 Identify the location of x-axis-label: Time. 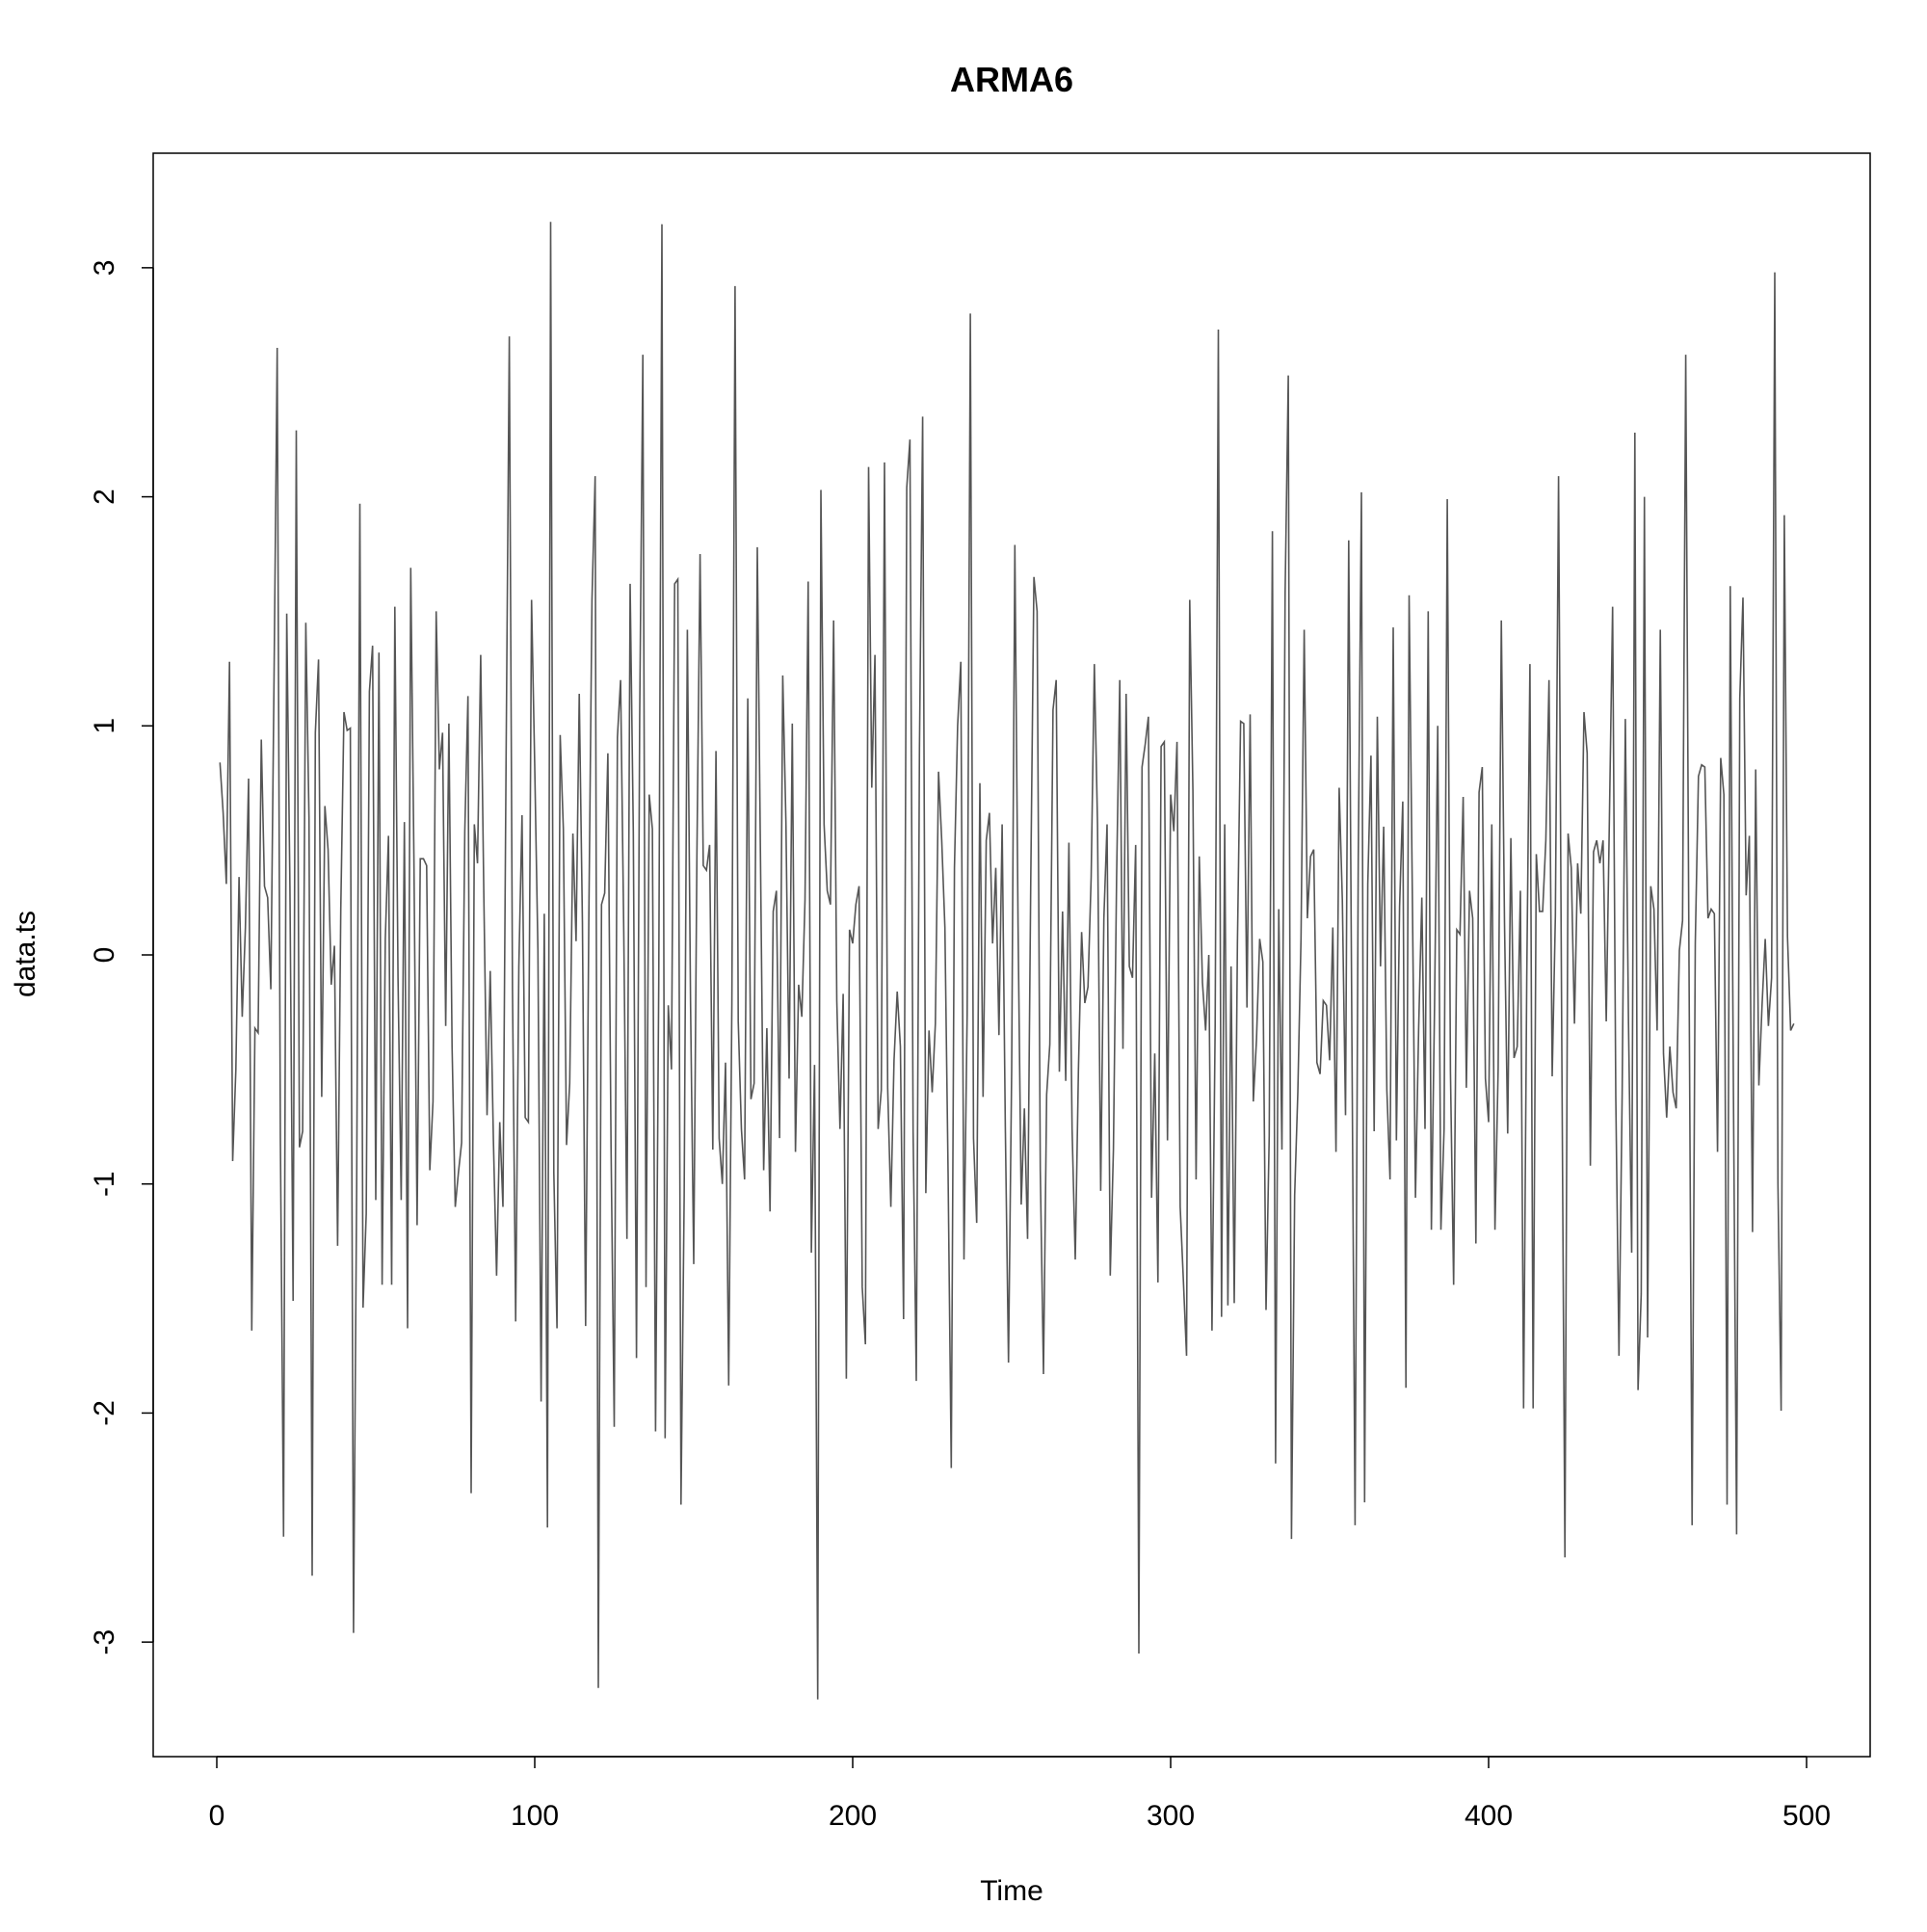
(1012, 1891).